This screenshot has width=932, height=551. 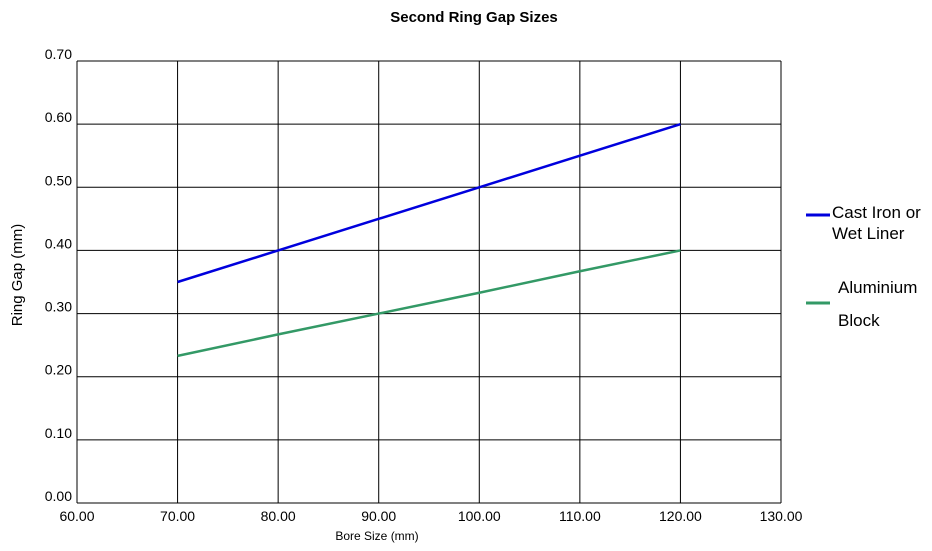 I want to click on legend-label-1: Wet Liner, so click(x=868, y=233).